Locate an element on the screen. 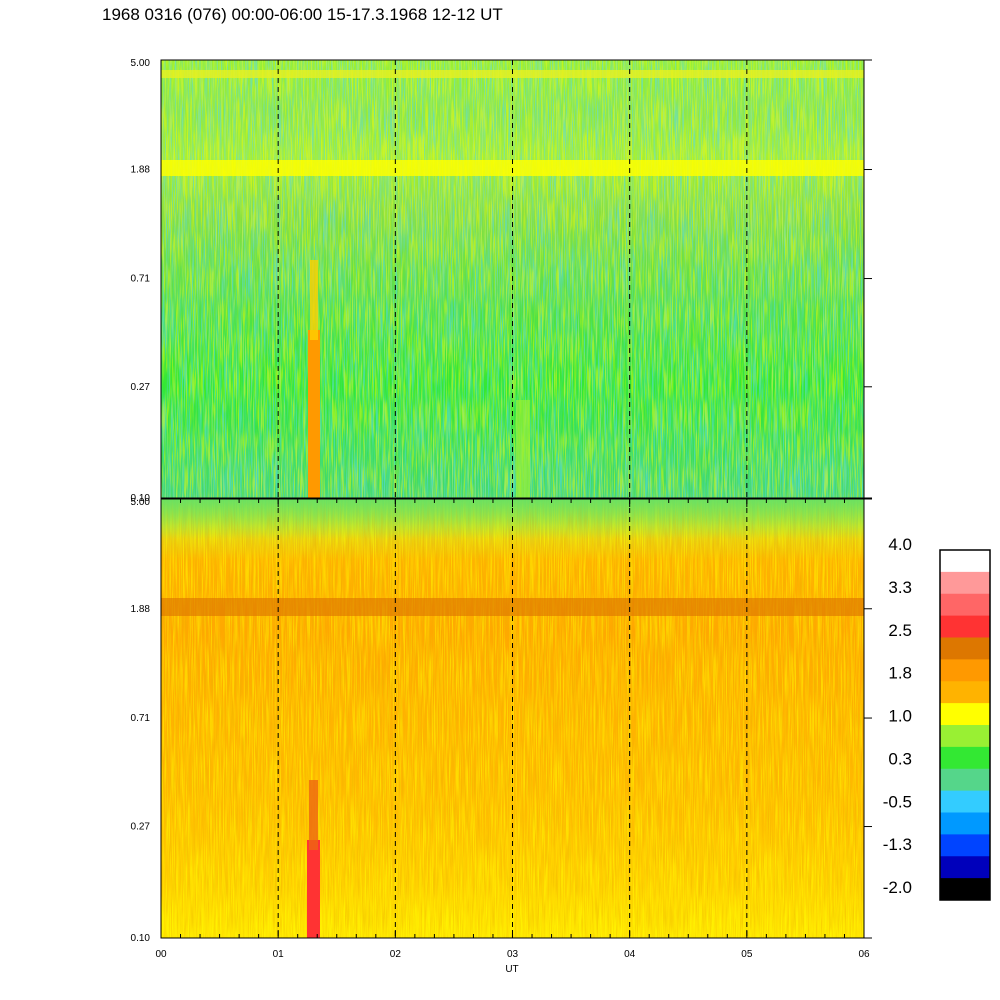 The image size is (1000, 1000). x-tick-label: 04 is located at coordinates (630, 954).